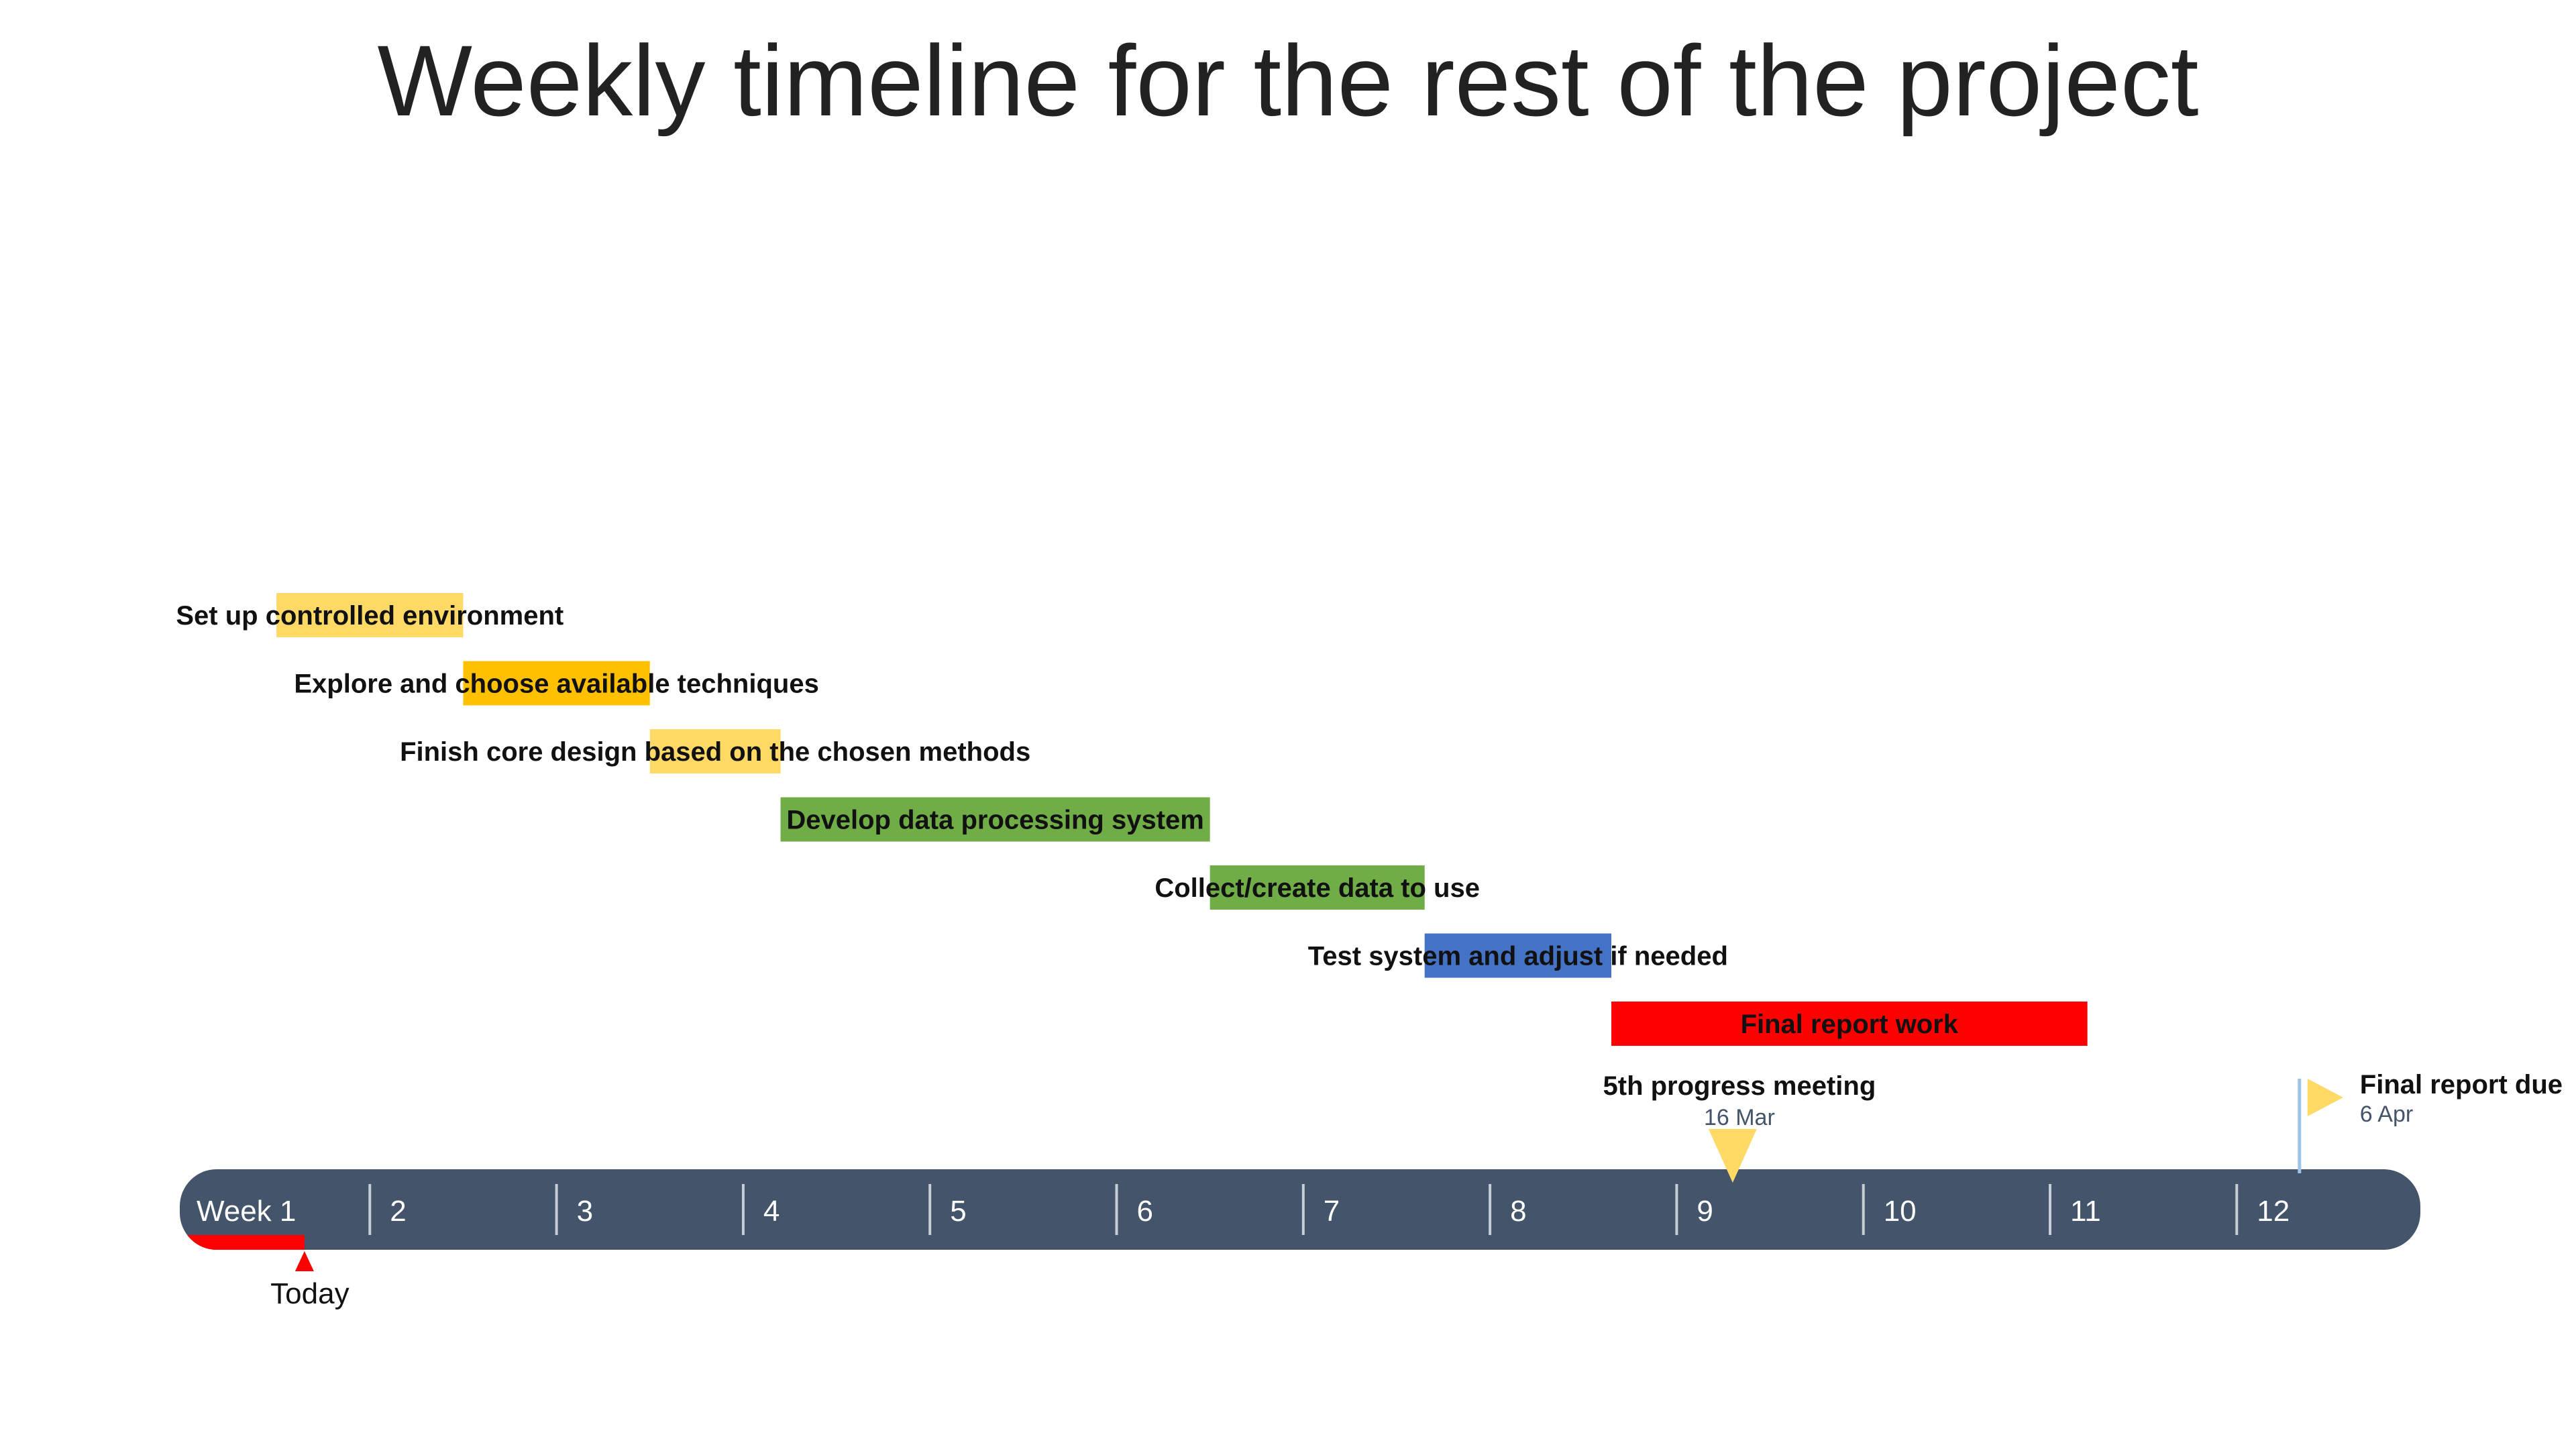  I want to click on today-progress, so click(242, 1242).